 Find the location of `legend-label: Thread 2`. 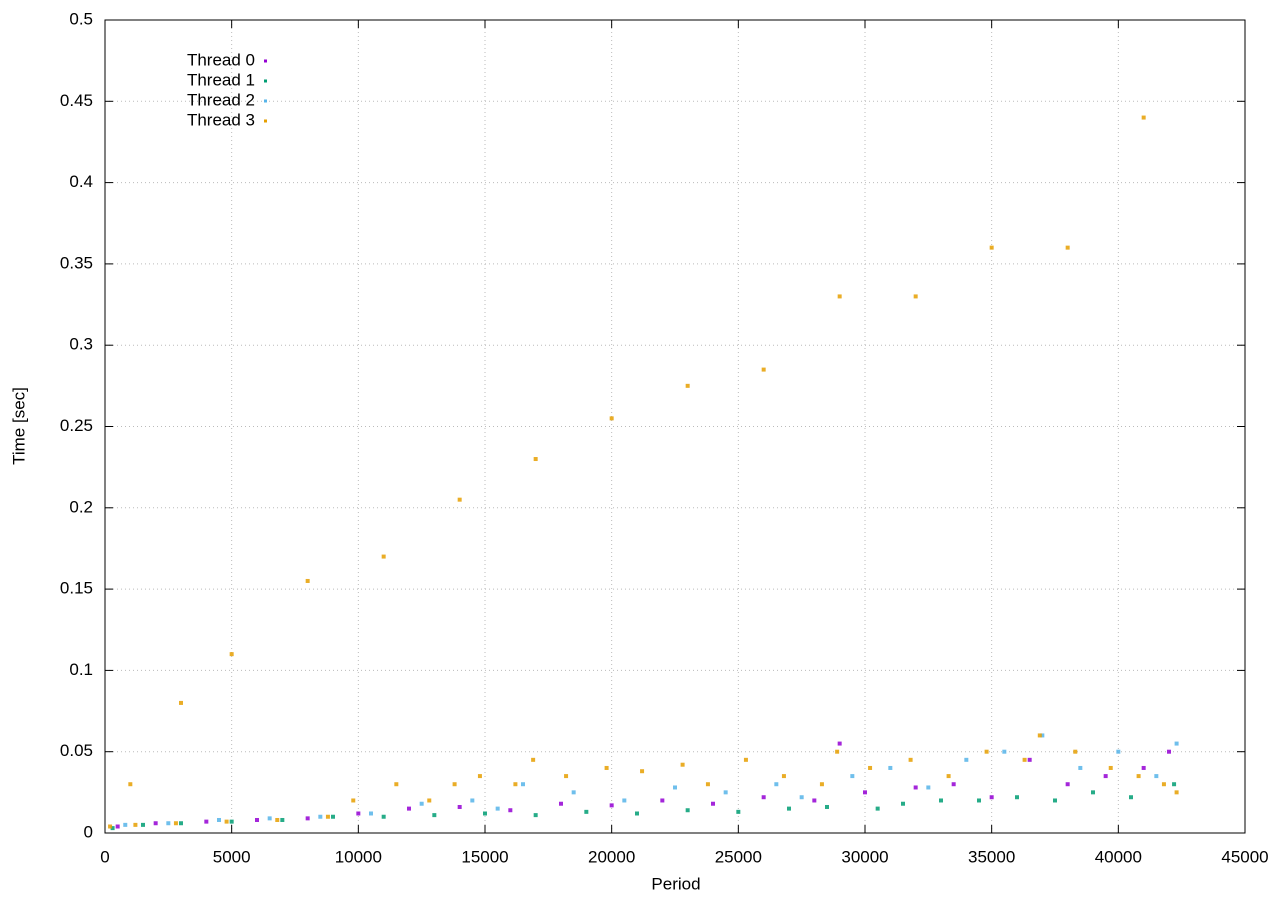

legend-label: Thread 2 is located at coordinates (221, 99).